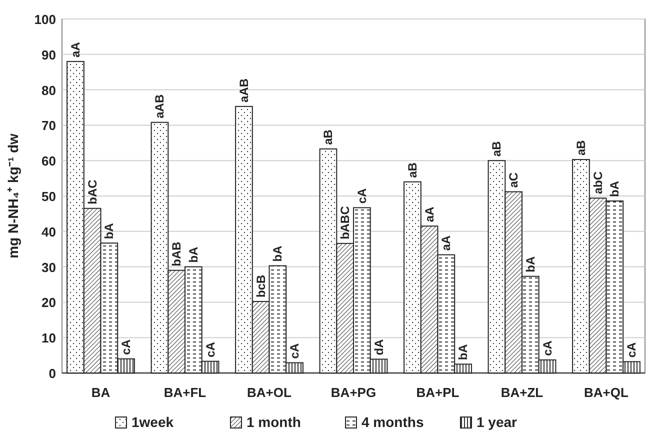 This screenshot has width=651, height=441. What do you see at coordinates (49, 196) in the screenshot?
I see `y-tick-label: 50` at bounding box center [49, 196].